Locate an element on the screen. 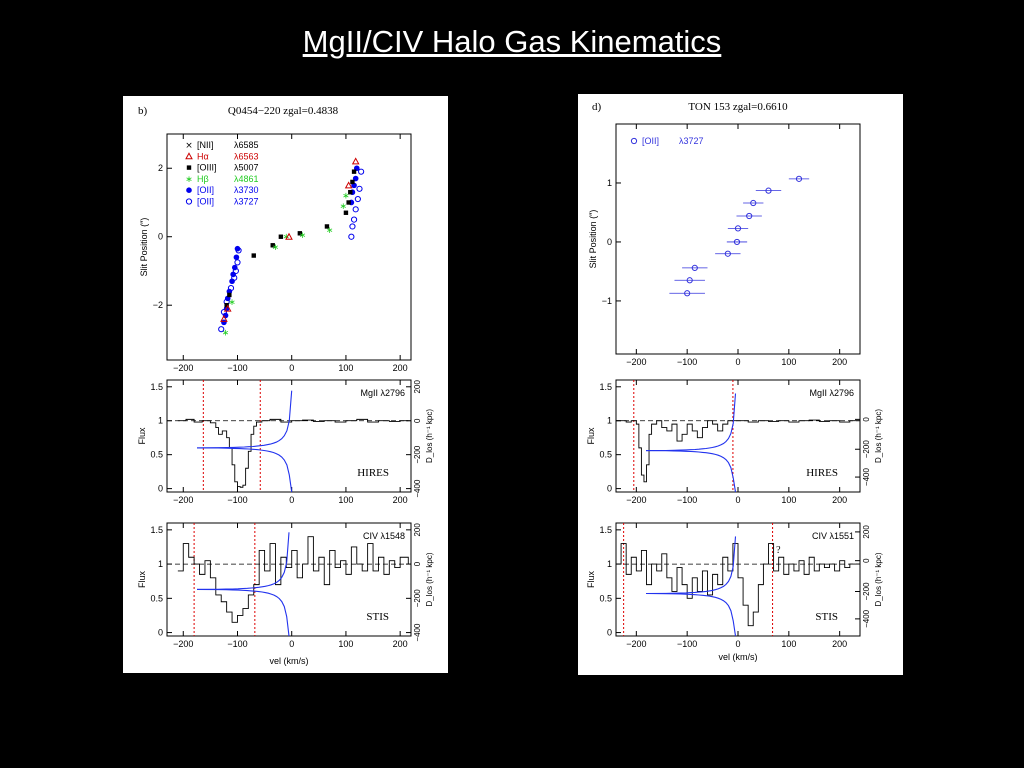 The height and width of the screenshot is (768, 1024). fig-right-abs1-rtick-label: 200 is located at coordinates (866, 532).